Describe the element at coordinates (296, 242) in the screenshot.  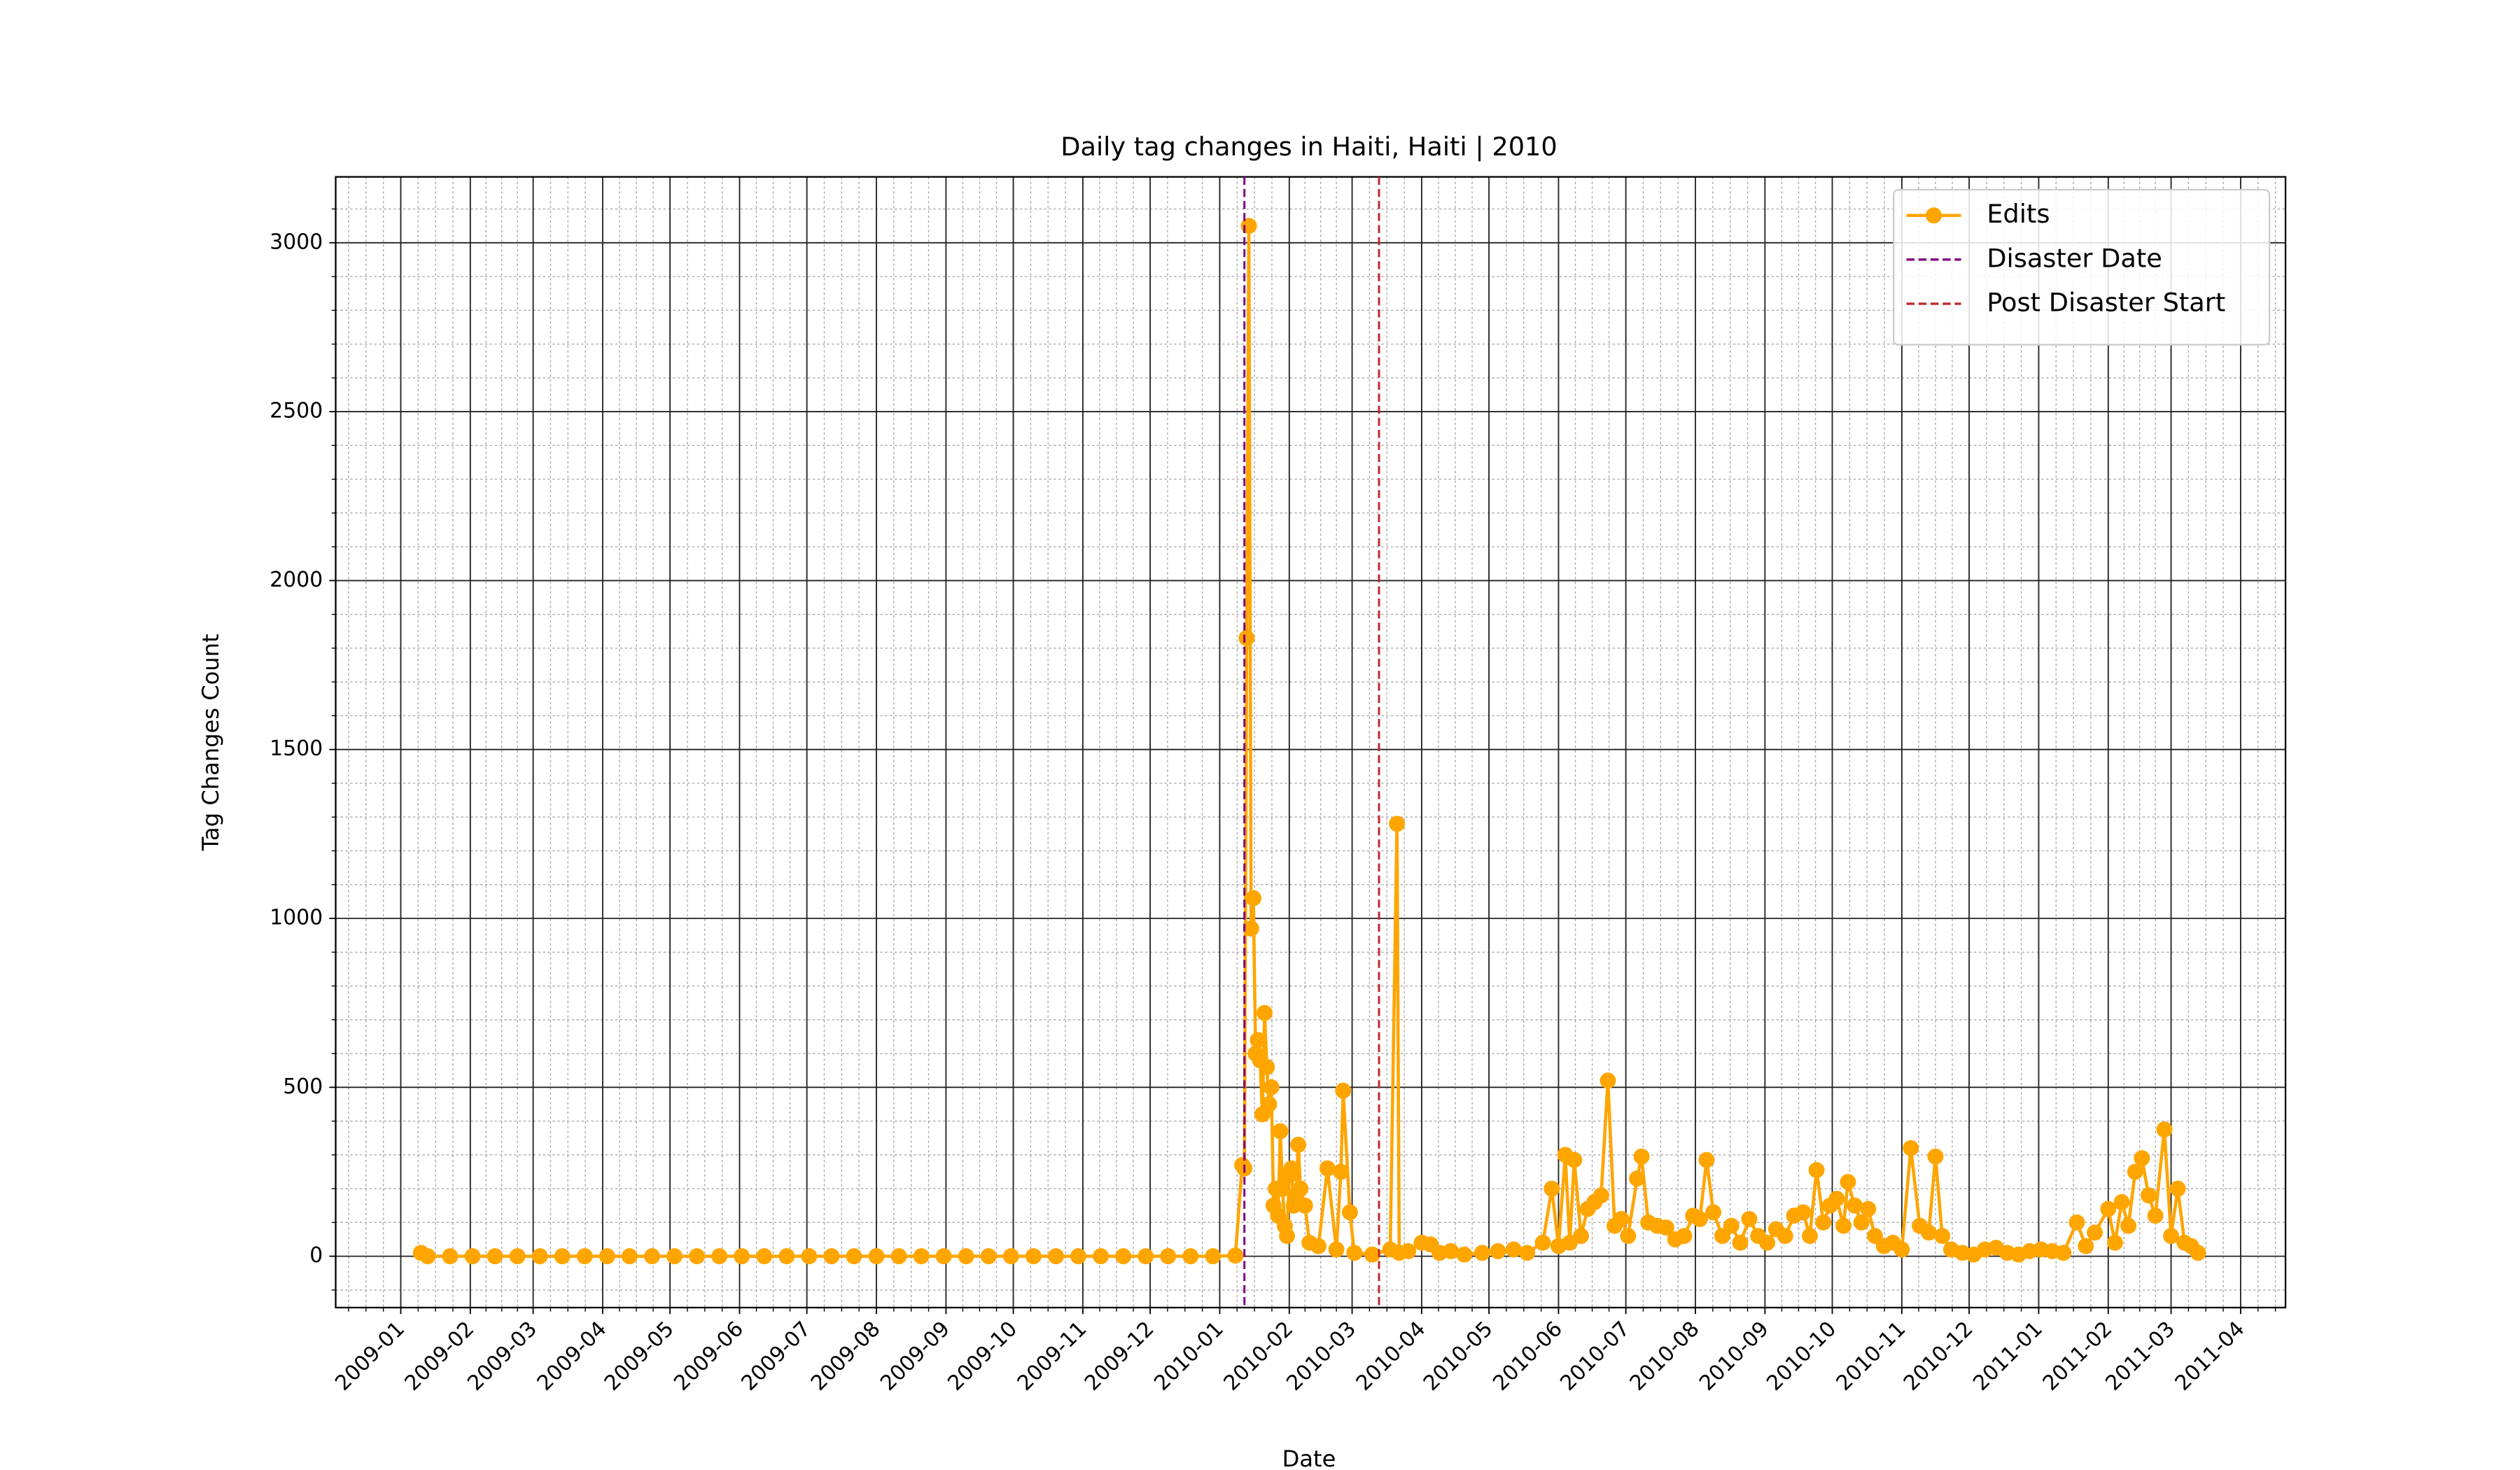
I see `y-tick-label: 3000` at that location.